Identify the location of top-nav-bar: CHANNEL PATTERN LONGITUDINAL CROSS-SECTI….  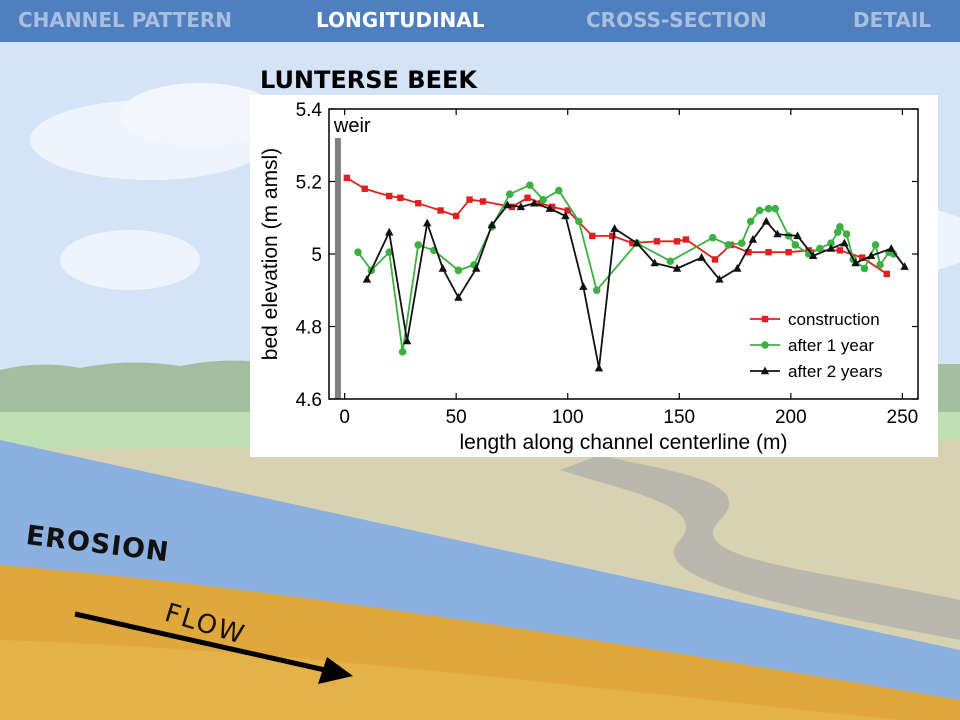
(480, 21).